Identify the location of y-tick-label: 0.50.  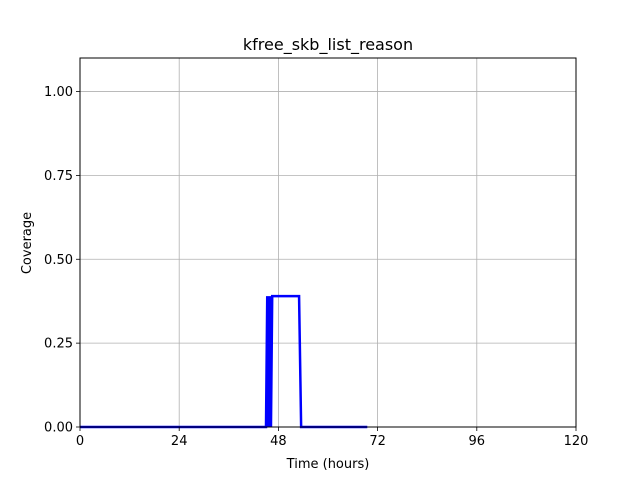
(58, 260).